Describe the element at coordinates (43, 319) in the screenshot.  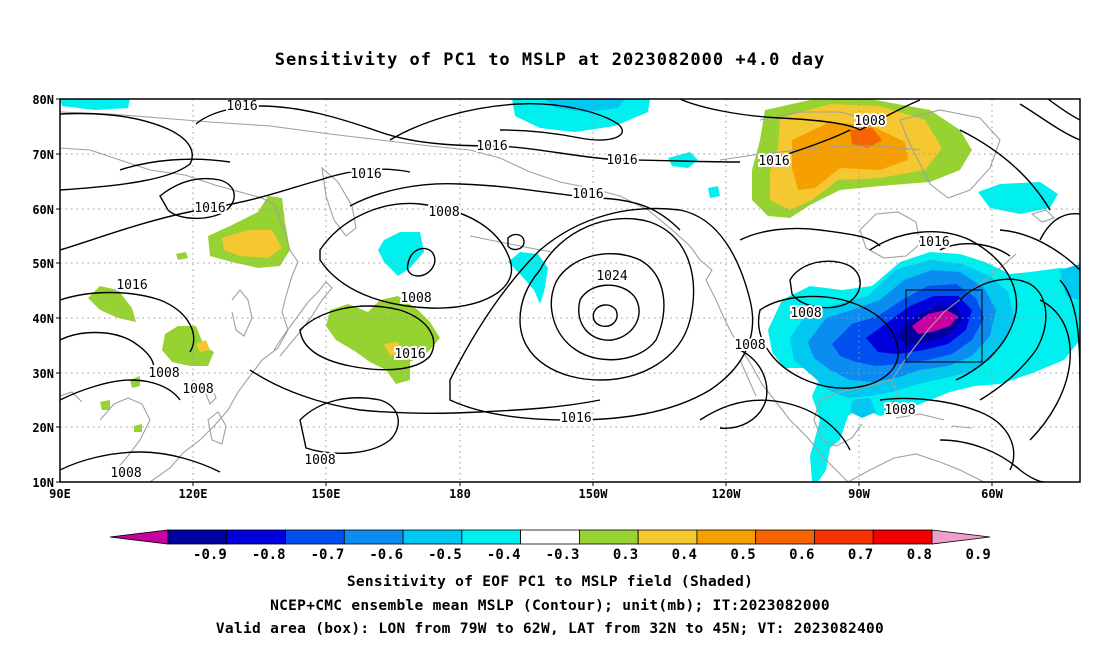
I see `lat-label: 40N` at that location.